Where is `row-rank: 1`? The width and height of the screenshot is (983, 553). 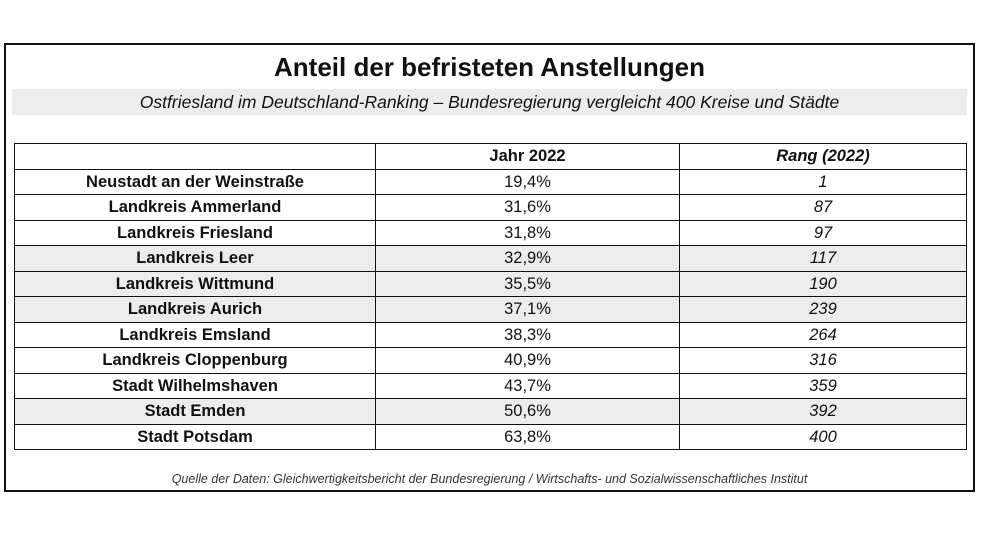
row-rank: 1 is located at coordinates (823, 181).